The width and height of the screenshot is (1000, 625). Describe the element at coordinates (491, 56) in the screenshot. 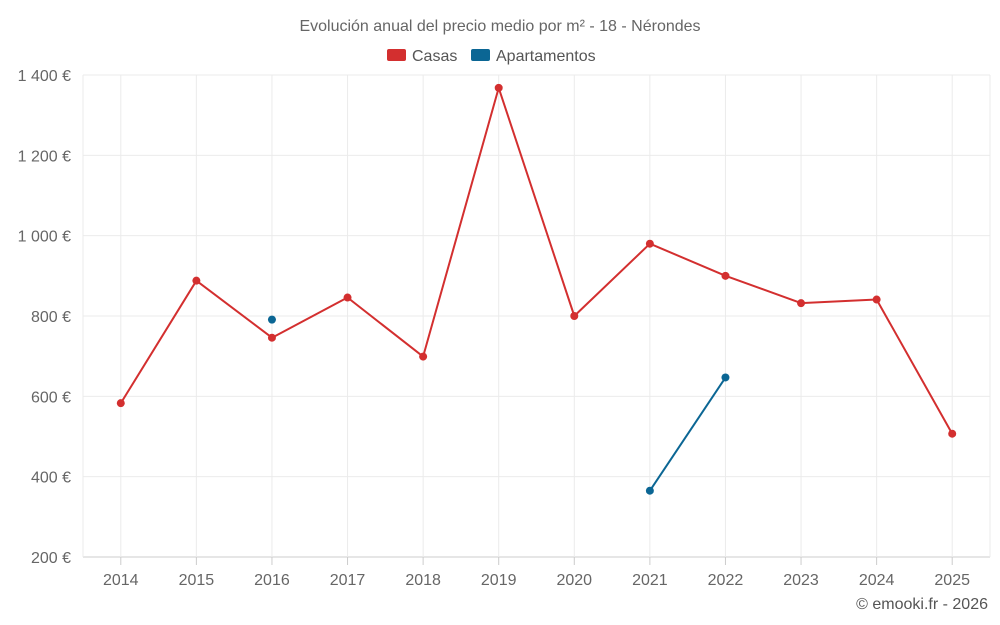

I see `legend: Casas Apartamentos` at that location.